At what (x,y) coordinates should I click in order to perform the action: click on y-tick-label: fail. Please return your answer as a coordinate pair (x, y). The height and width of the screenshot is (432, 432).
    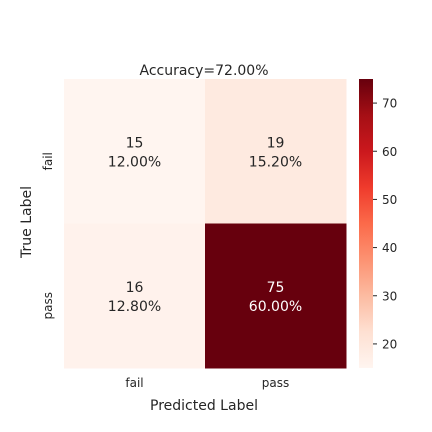
    Looking at the image, I should click on (48, 161).